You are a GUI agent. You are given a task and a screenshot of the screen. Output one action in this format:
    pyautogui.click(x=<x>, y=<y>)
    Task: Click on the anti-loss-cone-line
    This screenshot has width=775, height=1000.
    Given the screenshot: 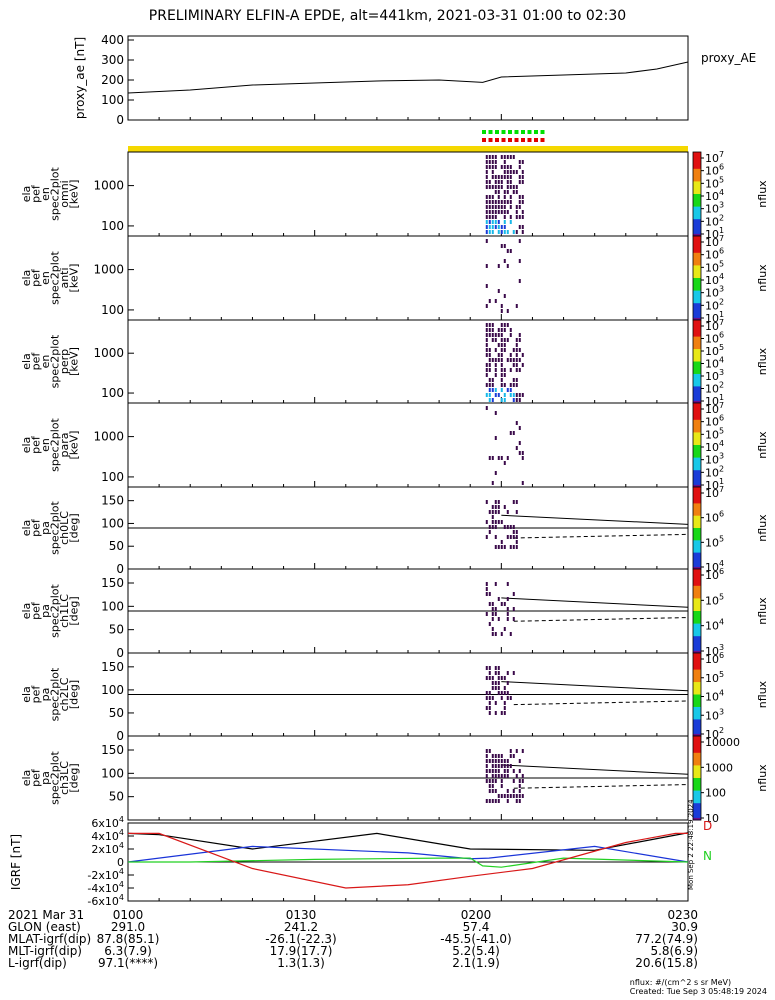 What is the action you would take?
    pyautogui.click(x=601, y=786)
    